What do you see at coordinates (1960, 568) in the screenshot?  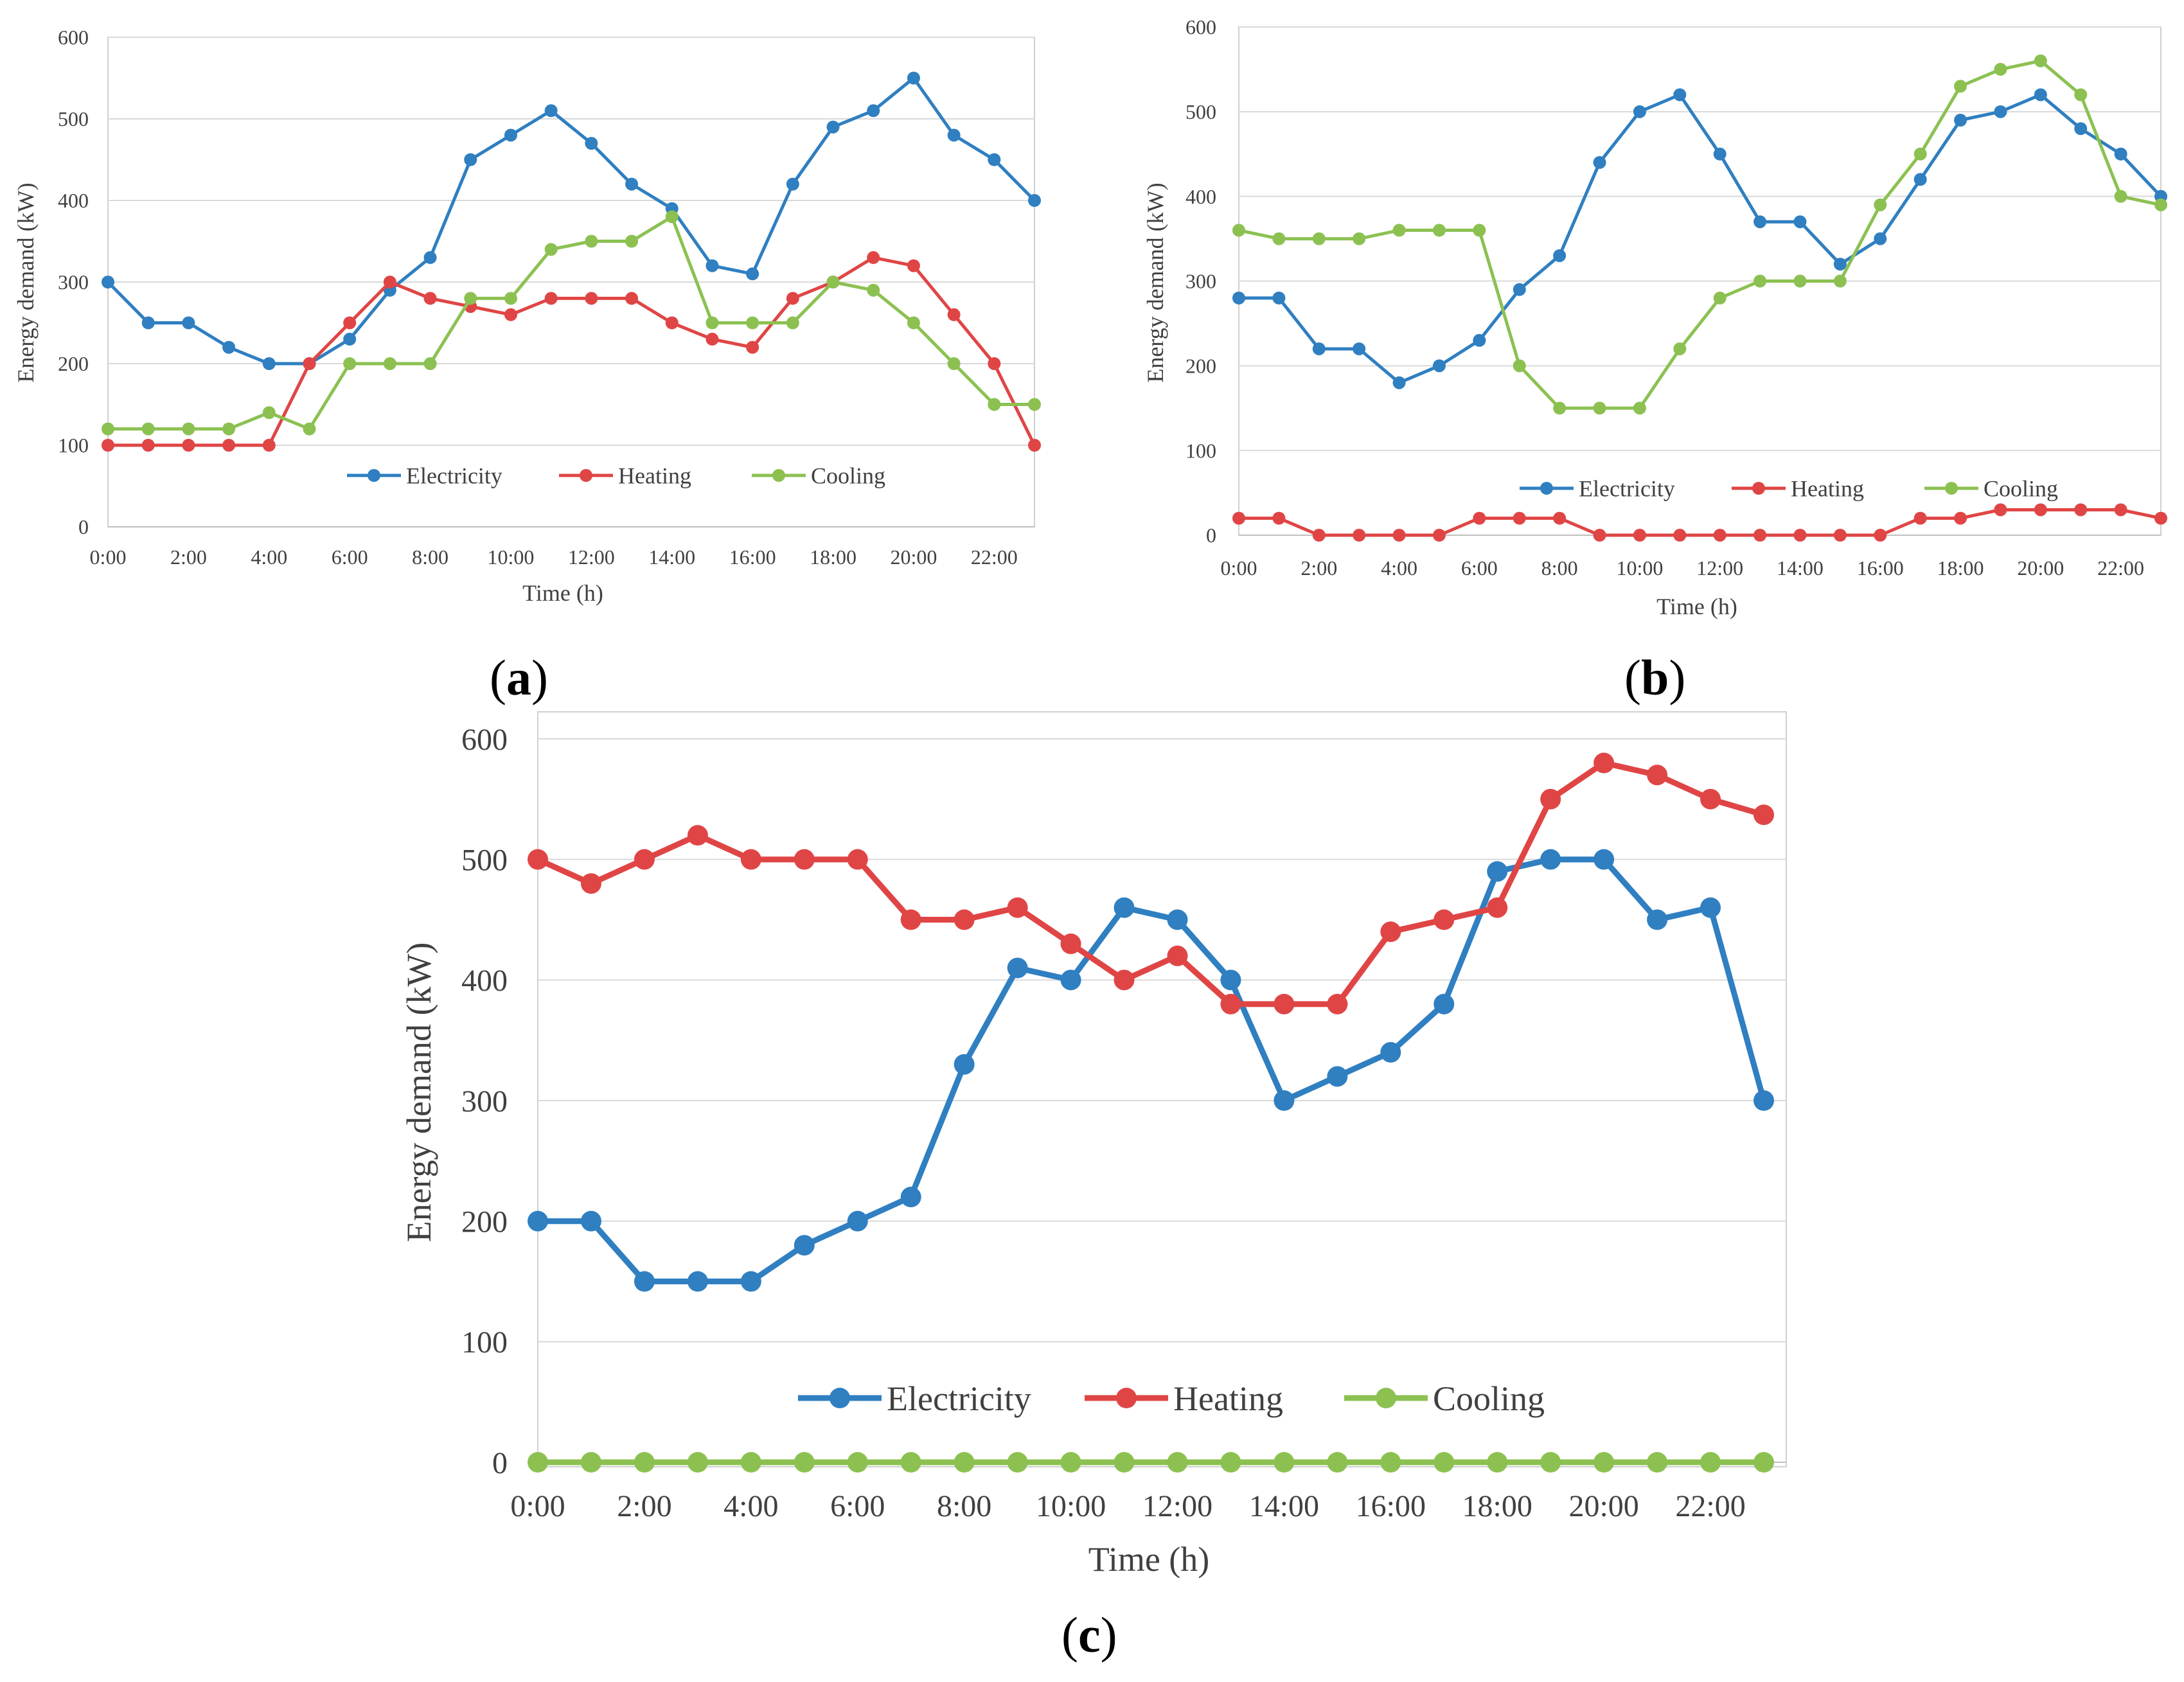 I see `chart-b-x-tick-label: 18:00` at bounding box center [1960, 568].